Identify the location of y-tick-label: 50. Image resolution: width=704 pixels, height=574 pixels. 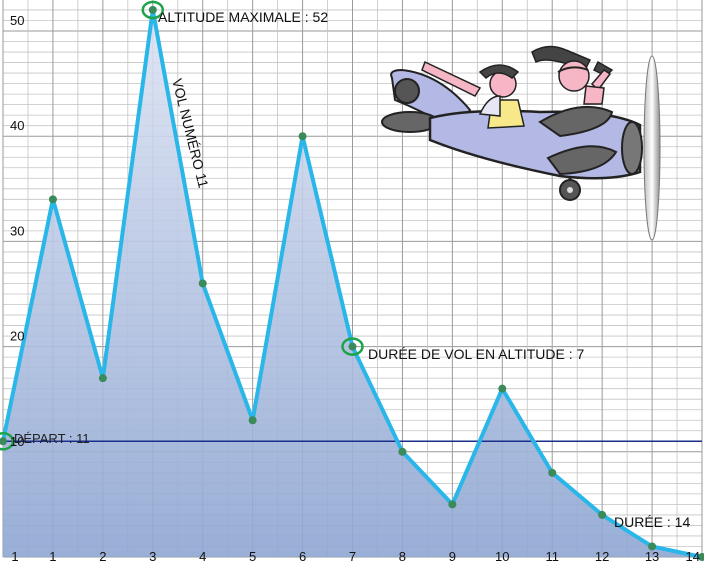
(17, 20).